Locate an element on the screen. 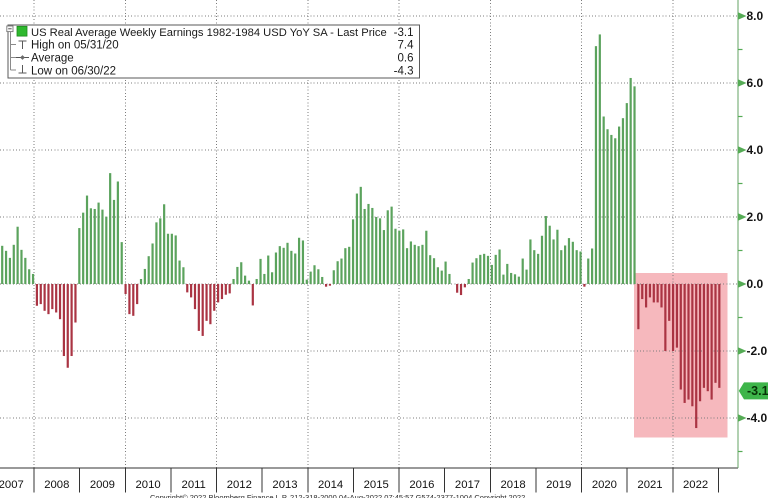 Image resolution: width=768 pixels, height=498 pixels. svg-text: 2008 is located at coordinates (56, 485).